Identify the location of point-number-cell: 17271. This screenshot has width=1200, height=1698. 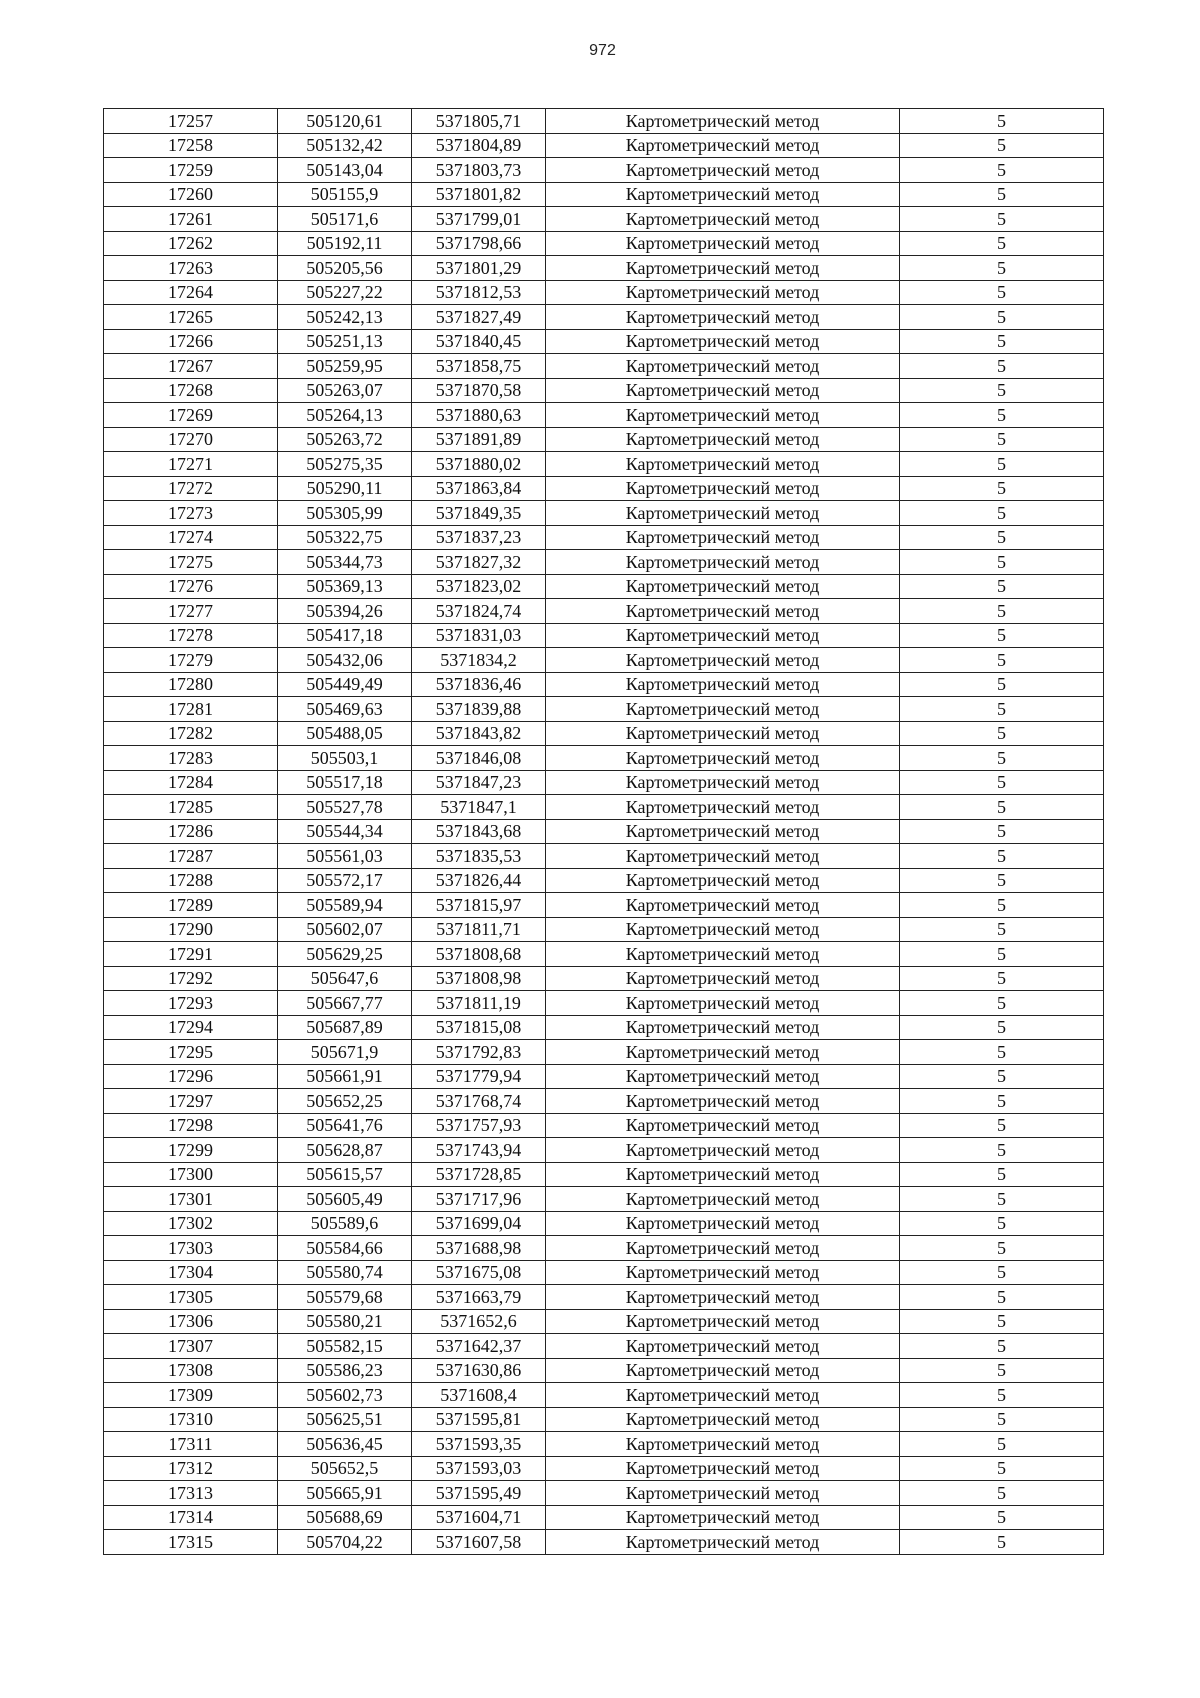
(190, 464).